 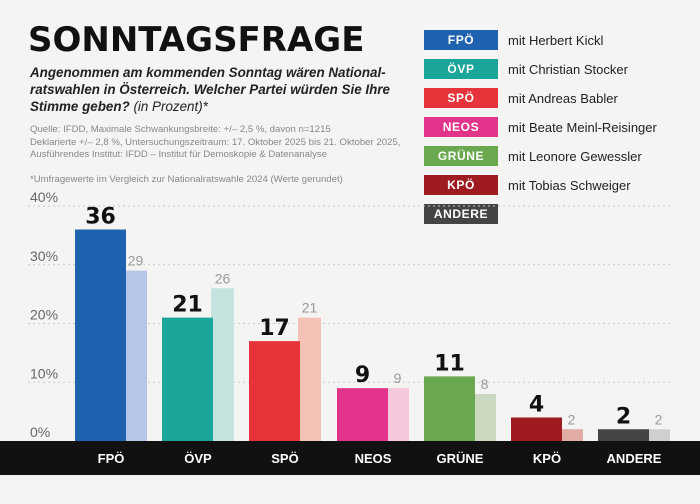 I want to click on data-label: 36, so click(x=100, y=217).